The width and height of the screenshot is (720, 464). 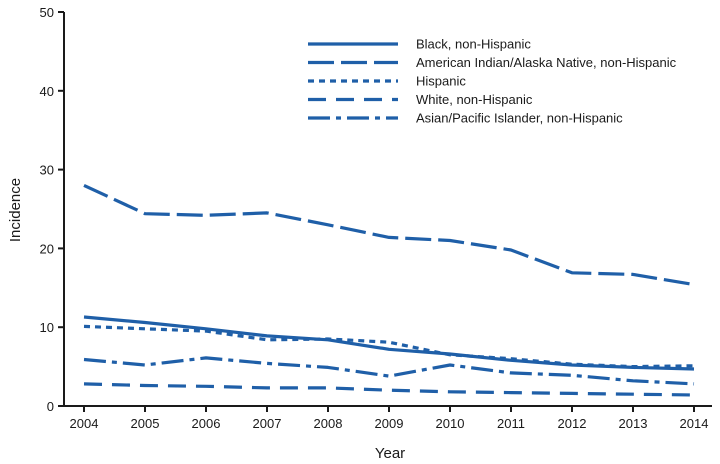 What do you see at coordinates (145, 423) in the screenshot?
I see `x-tick-label: 2005` at bounding box center [145, 423].